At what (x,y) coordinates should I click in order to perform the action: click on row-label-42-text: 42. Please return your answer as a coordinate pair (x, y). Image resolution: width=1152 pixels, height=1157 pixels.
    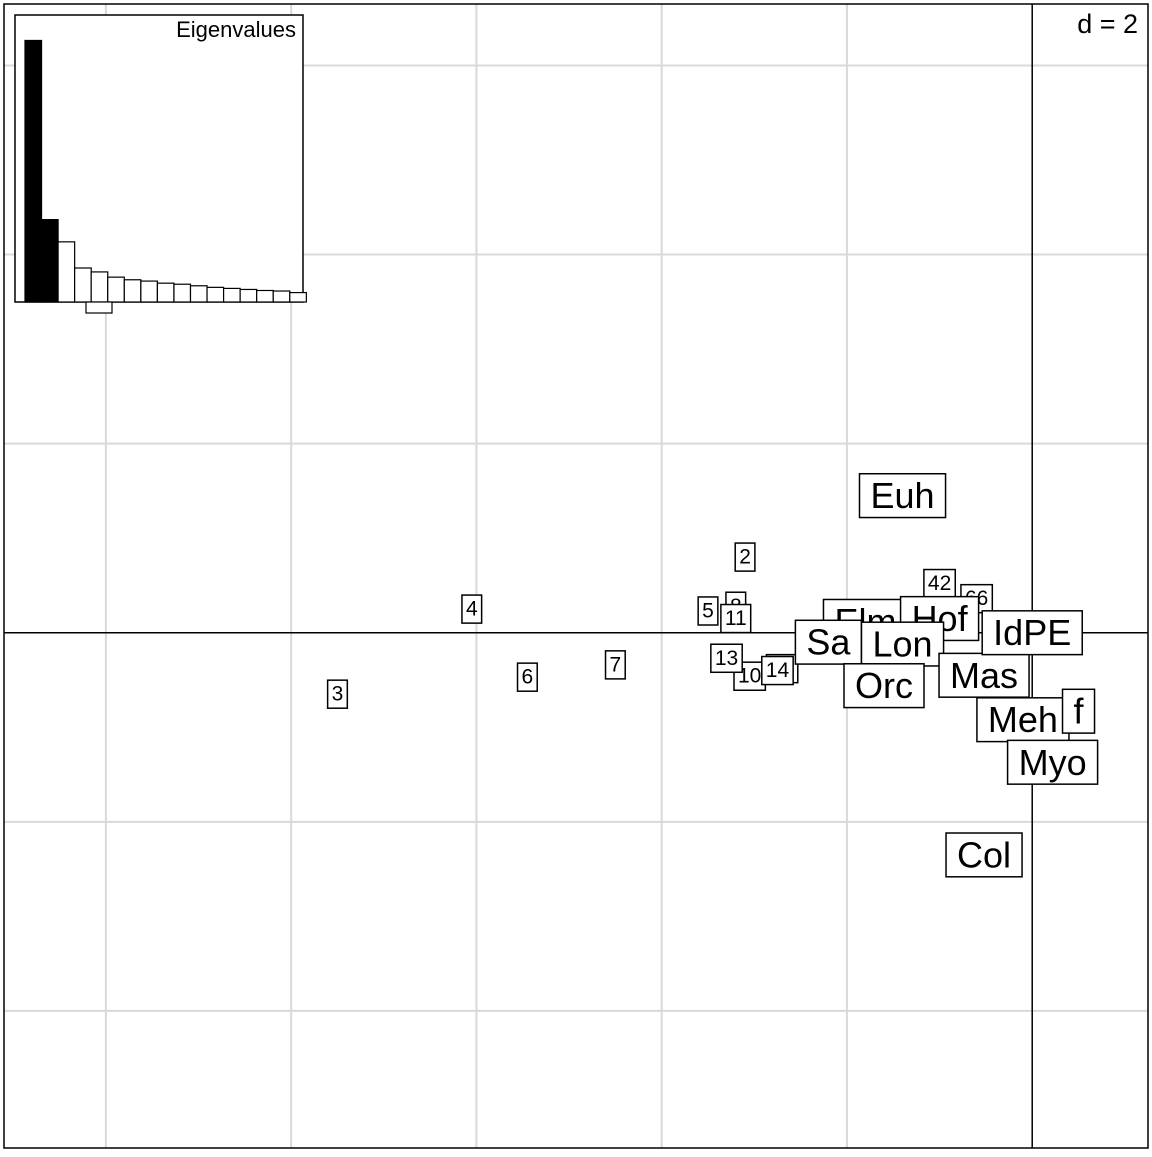
    Looking at the image, I should click on (939, 583).